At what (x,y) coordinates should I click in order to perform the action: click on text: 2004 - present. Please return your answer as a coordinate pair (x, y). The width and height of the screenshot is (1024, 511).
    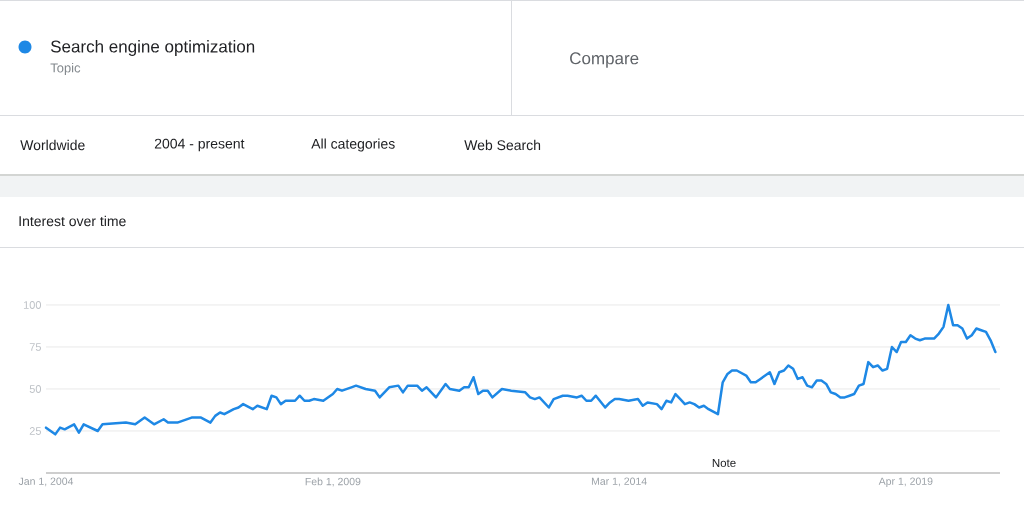
    Looking at the image, I should click on (199, 145).